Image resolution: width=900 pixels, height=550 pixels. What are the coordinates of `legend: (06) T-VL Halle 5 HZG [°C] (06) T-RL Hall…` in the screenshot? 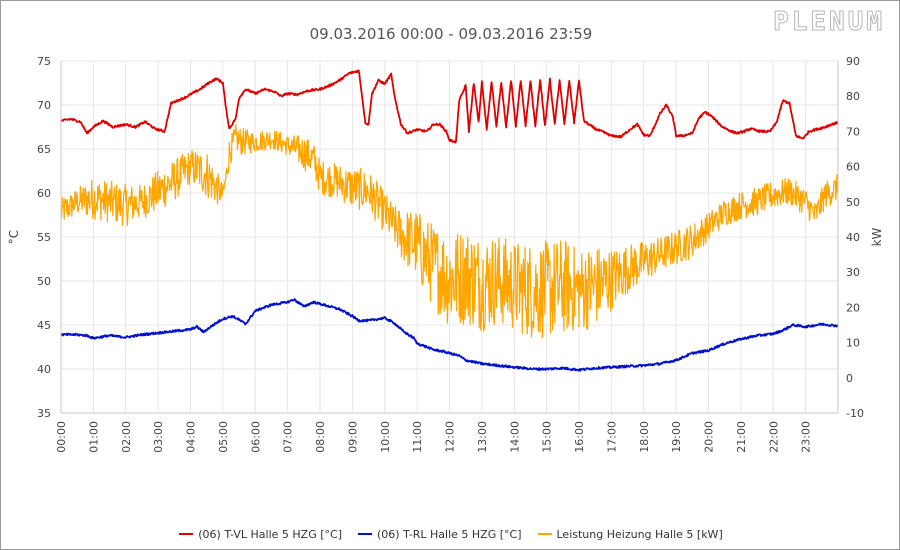 It's located at (450, 534).